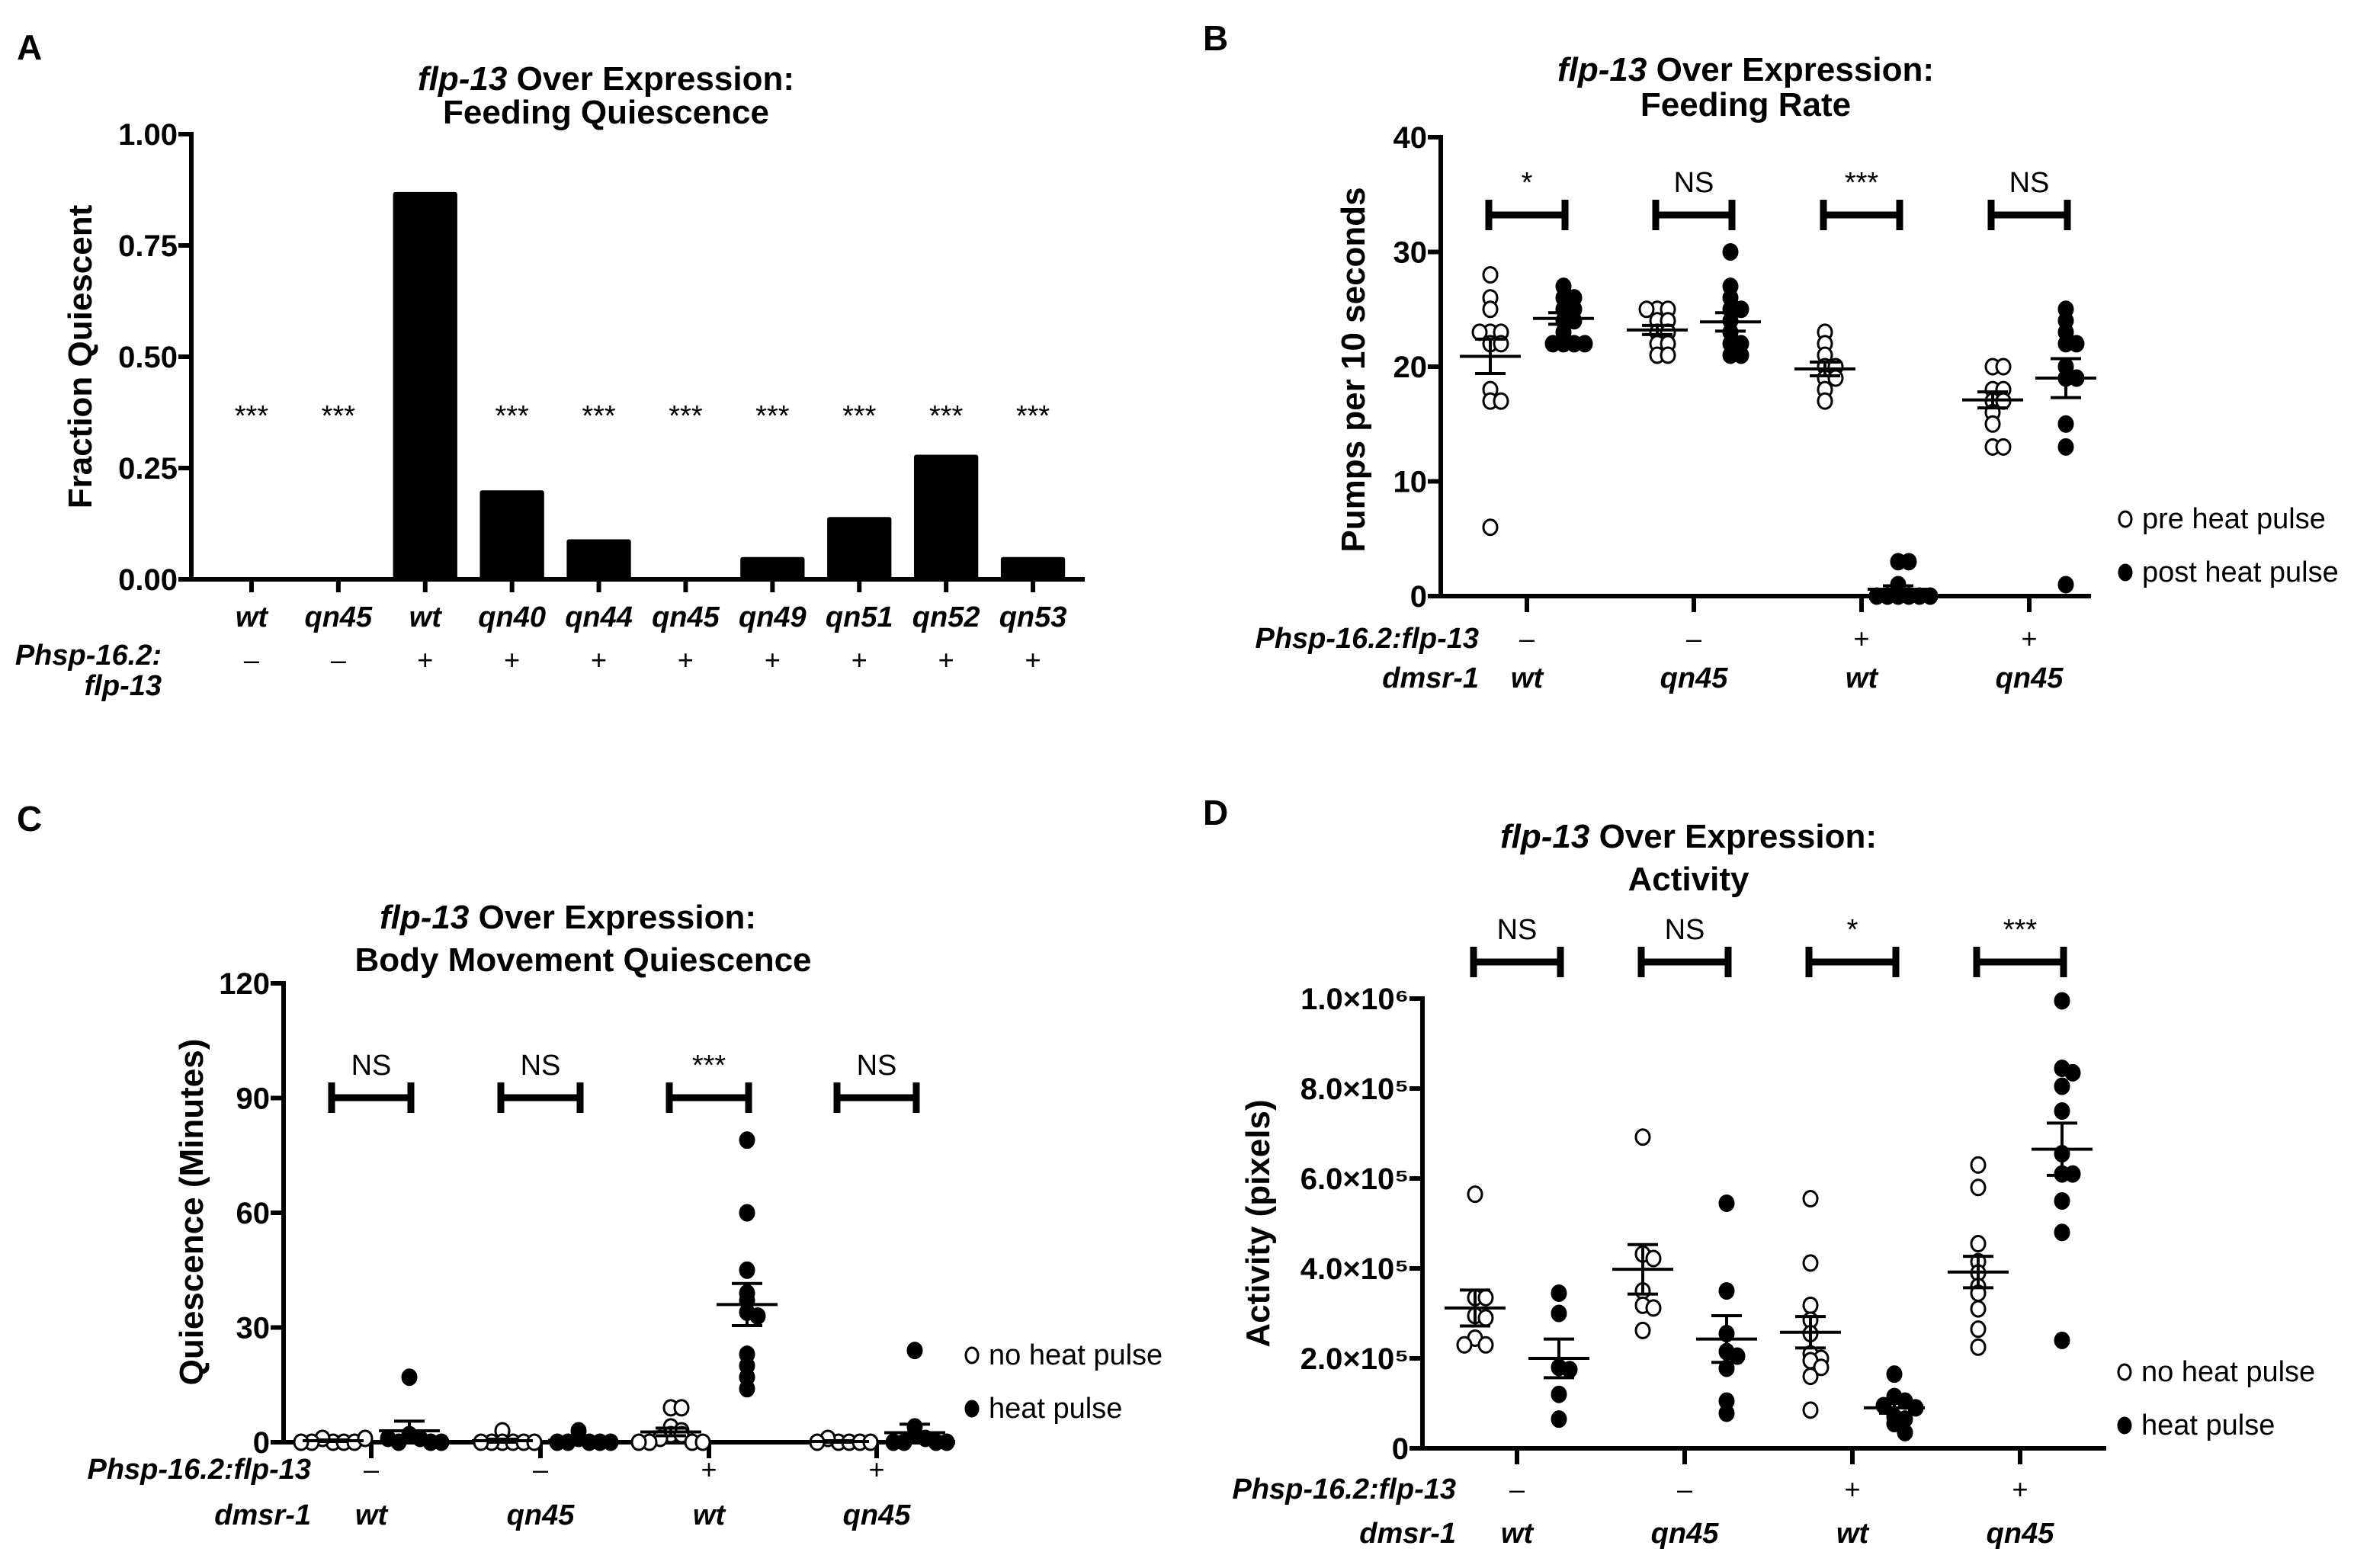 The image size is (2370, 1568). I want to click on chart-title-line1: flp-13 Over Expression:, so click(1745, 69).